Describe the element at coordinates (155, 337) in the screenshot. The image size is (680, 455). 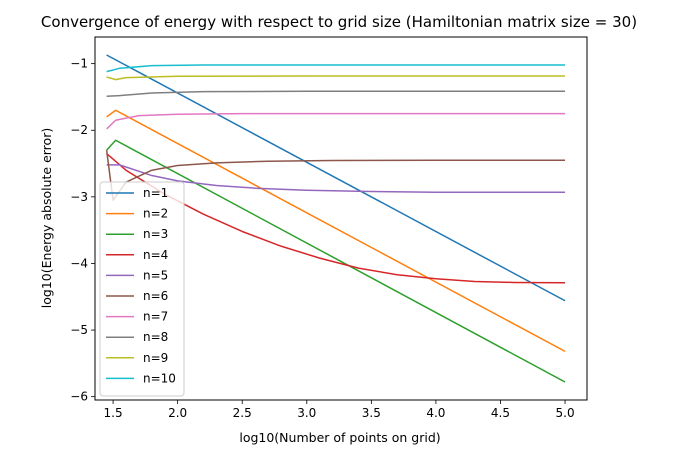
I see `legend-label-n-8: n=8` at that location.